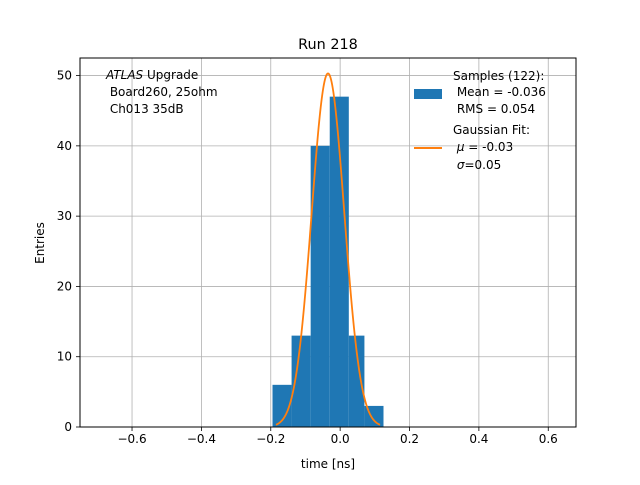  What do you see at coordinates (131, 439) in the screenshot?
I see `x-tick-label: −0.6` at bounding box center [131, 439].